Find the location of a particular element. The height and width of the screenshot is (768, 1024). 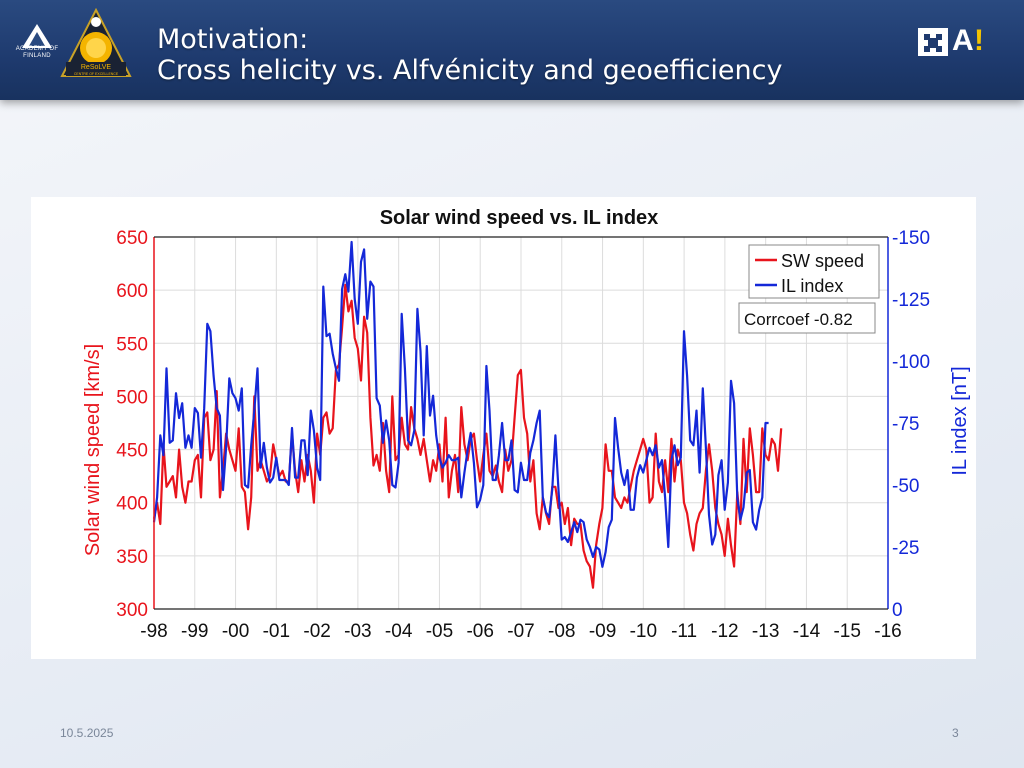

x-tick-label: -01 is located at coordinates (276, 631).